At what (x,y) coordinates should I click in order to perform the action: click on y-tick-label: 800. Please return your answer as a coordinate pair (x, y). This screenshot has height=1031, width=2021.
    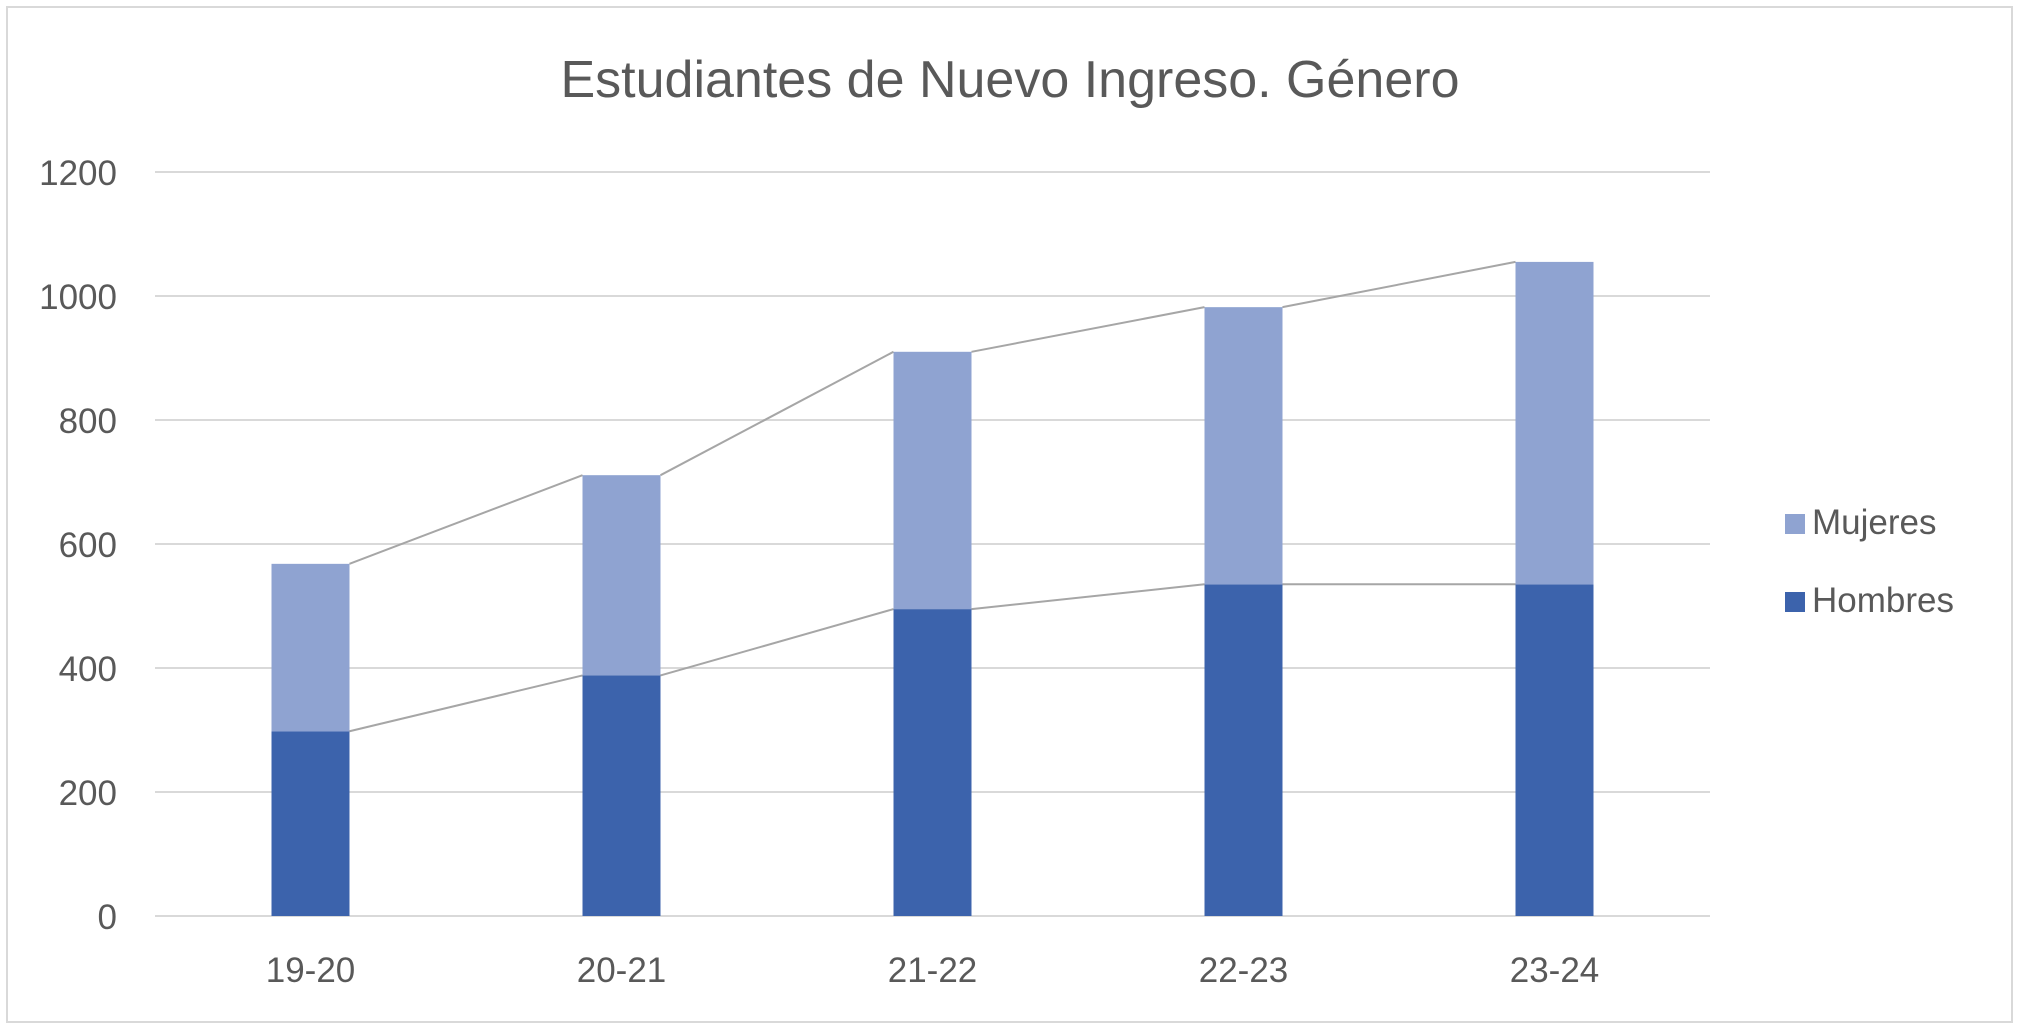
    Looking at the image, I should click on (88, 421).